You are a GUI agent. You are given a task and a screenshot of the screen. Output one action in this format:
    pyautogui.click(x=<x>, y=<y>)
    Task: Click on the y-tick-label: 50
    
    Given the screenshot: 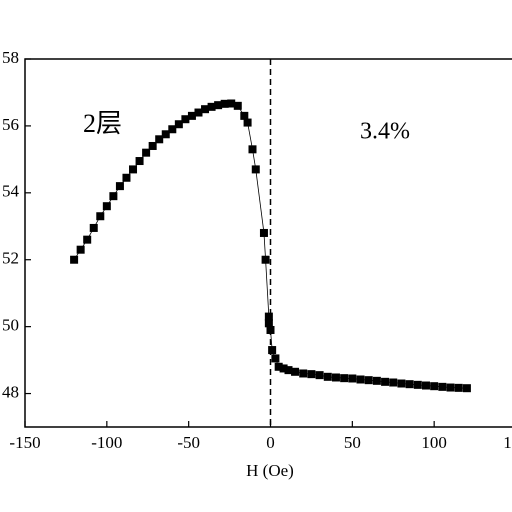 What is the action you would take?
    pyautogui.click(x=10, y=325)
    